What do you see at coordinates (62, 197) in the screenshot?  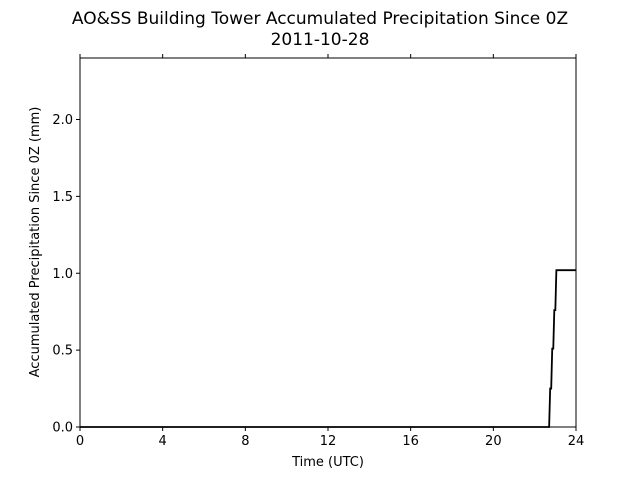 I see `y-tick-label: 1.5` at bounding box center [62, 197].